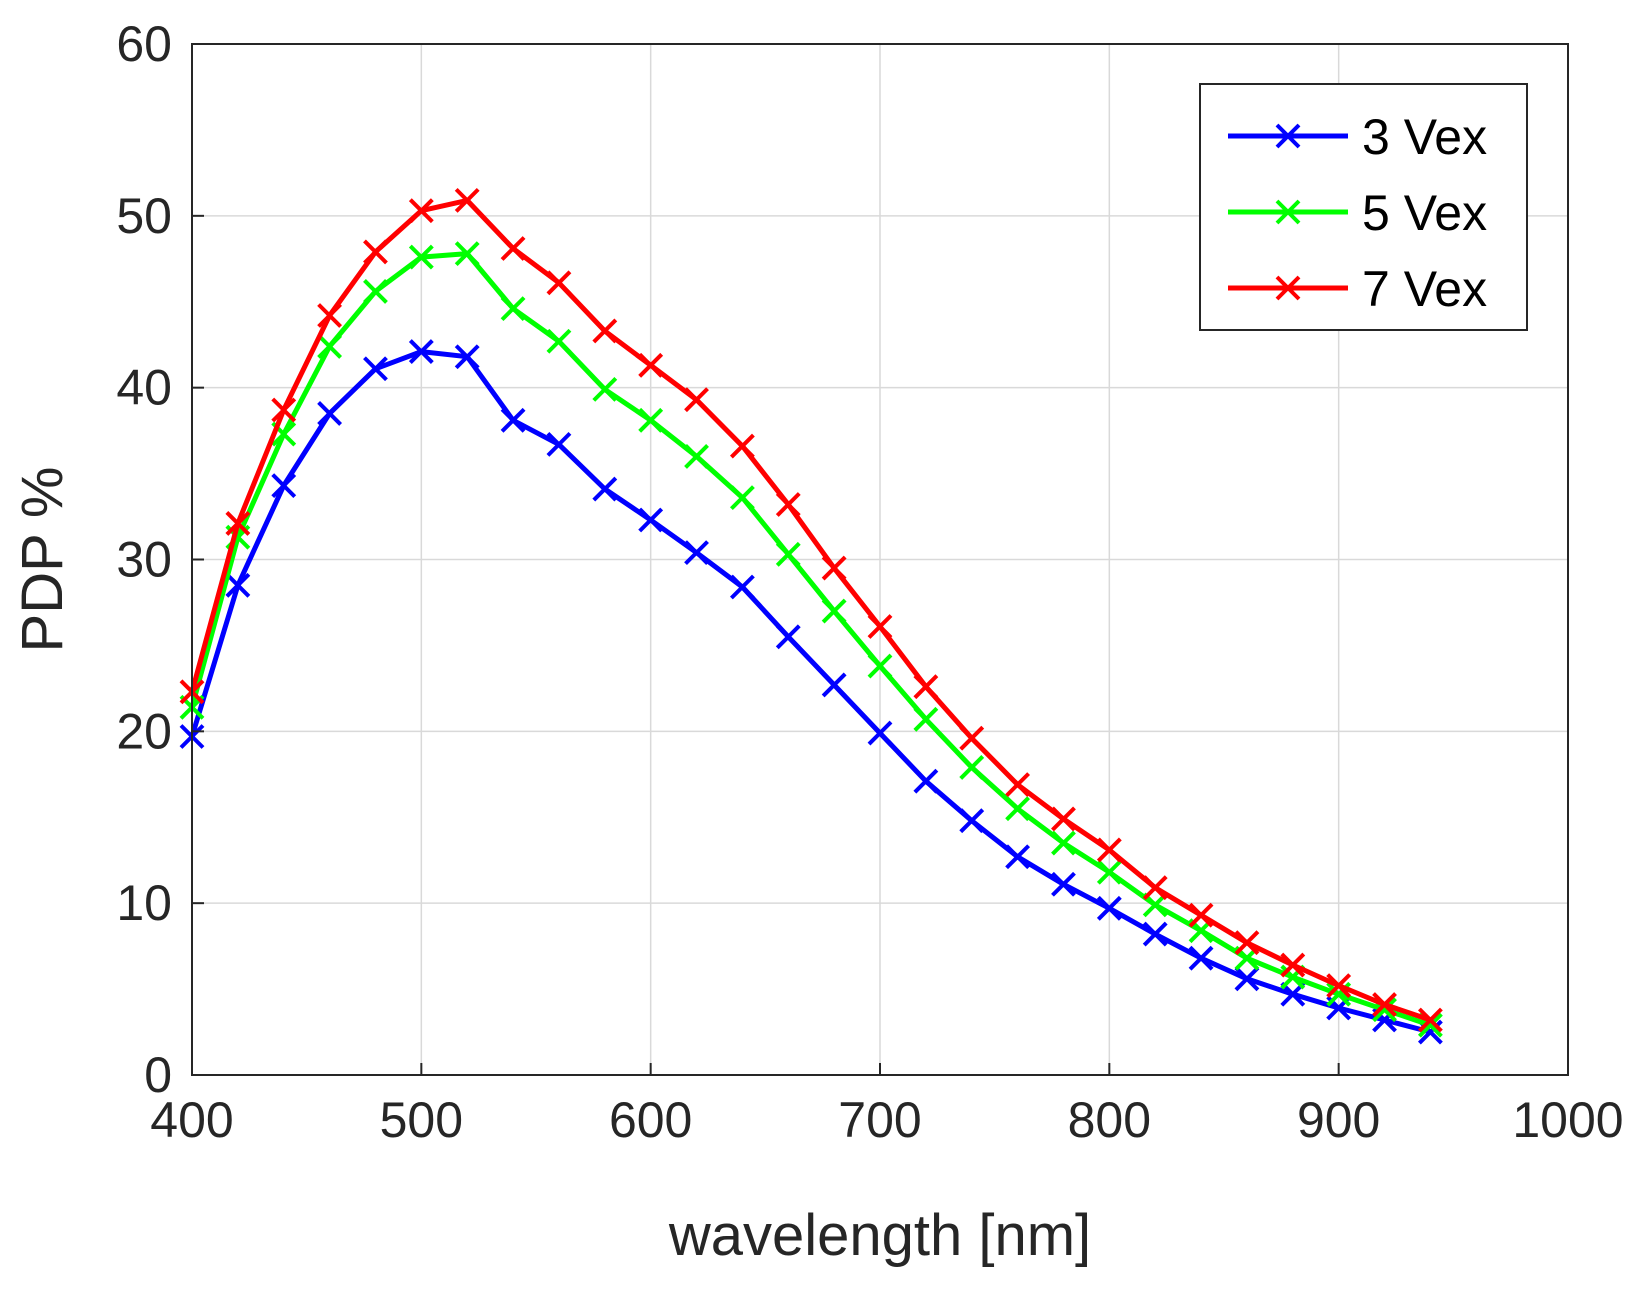 The width and height of the screenshot is (1647, 1292). Describe the element at coordinates (650, 1120) in the screenshot. I see `x-tick-label: 600` at that location.